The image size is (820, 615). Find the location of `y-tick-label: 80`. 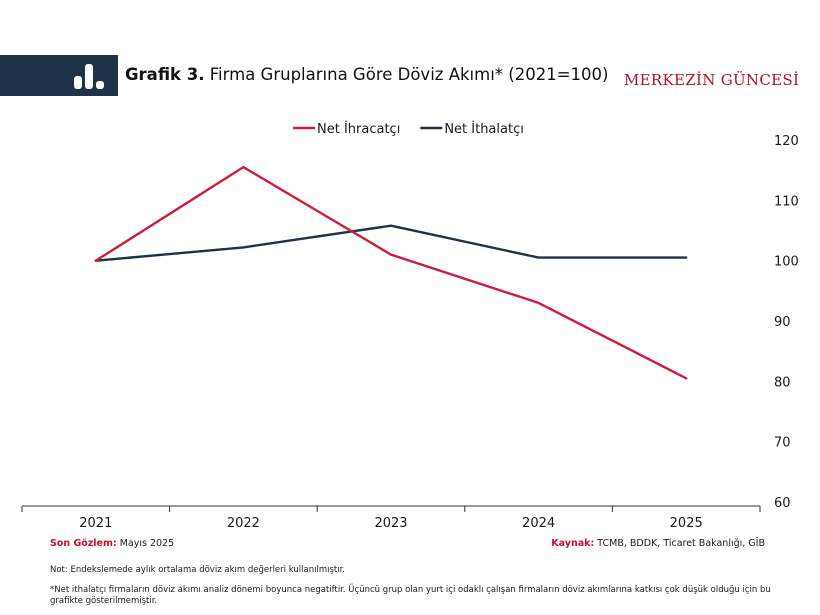

y-tick-label: 80 is located at coordinates (782, 382).